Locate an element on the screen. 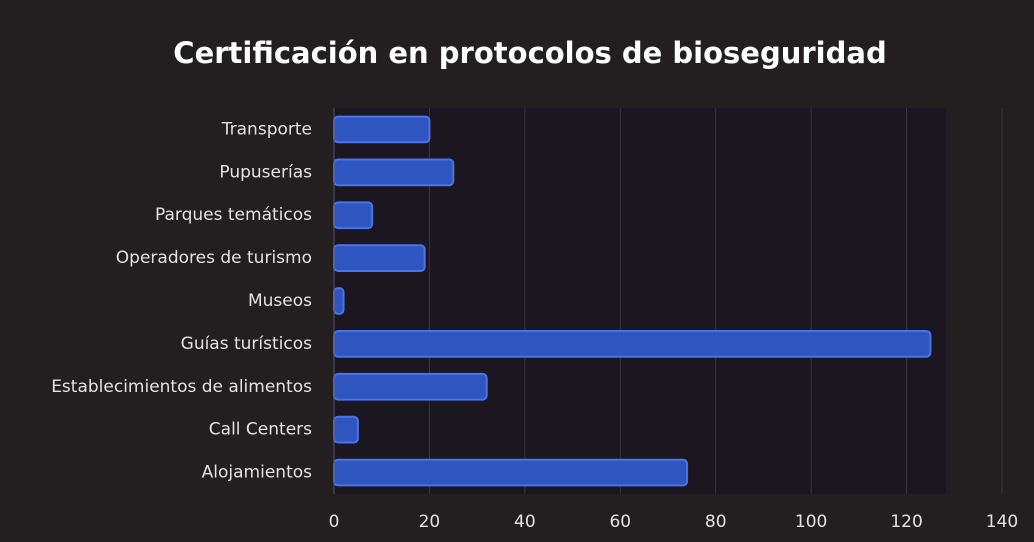 This screenshot has width=1034, height=542. x-tick-label: 60 is located at coordinates (620, 522).